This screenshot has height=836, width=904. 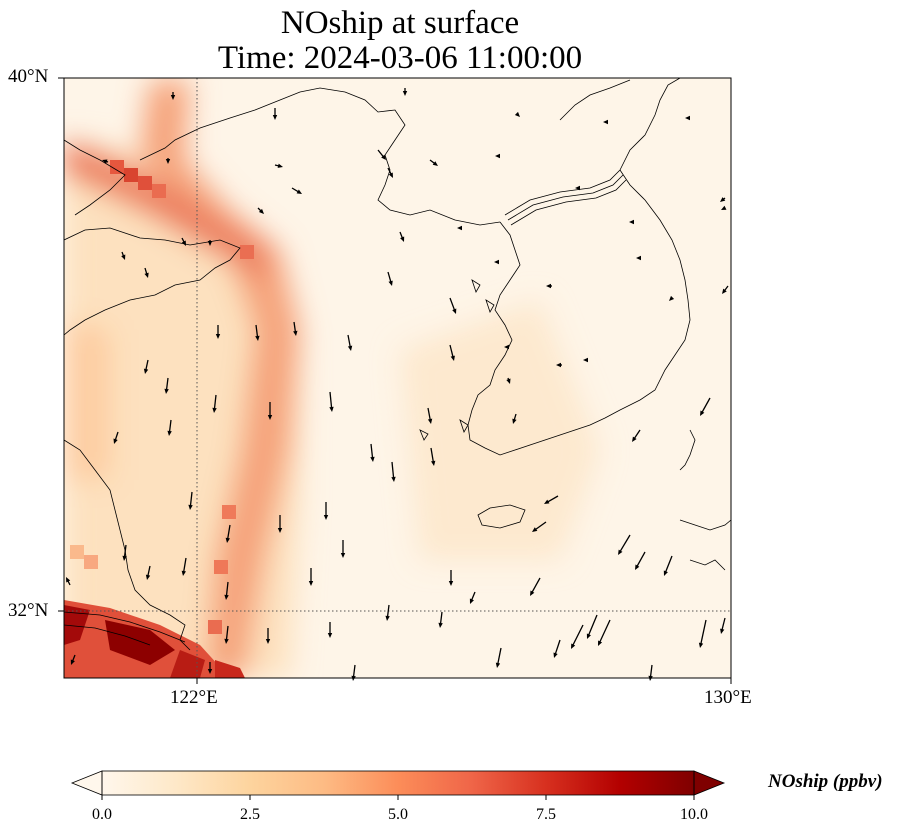 What do you see at coordinates (398, 785) in the screenshot?
I see `colorbar` at bounding box center [398, 785].